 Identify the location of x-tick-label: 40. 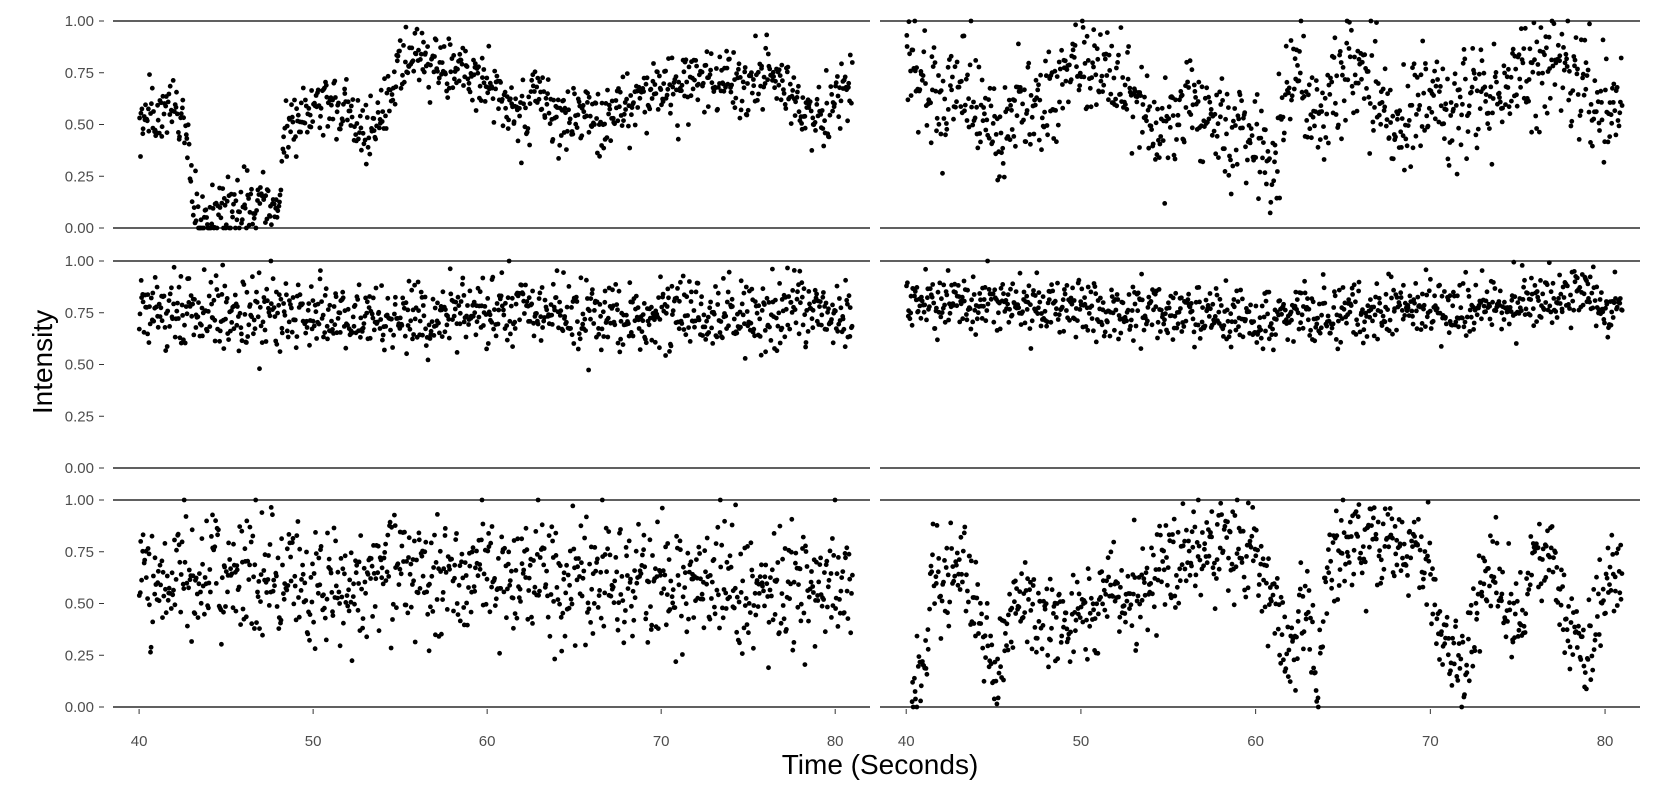
(139, 741).